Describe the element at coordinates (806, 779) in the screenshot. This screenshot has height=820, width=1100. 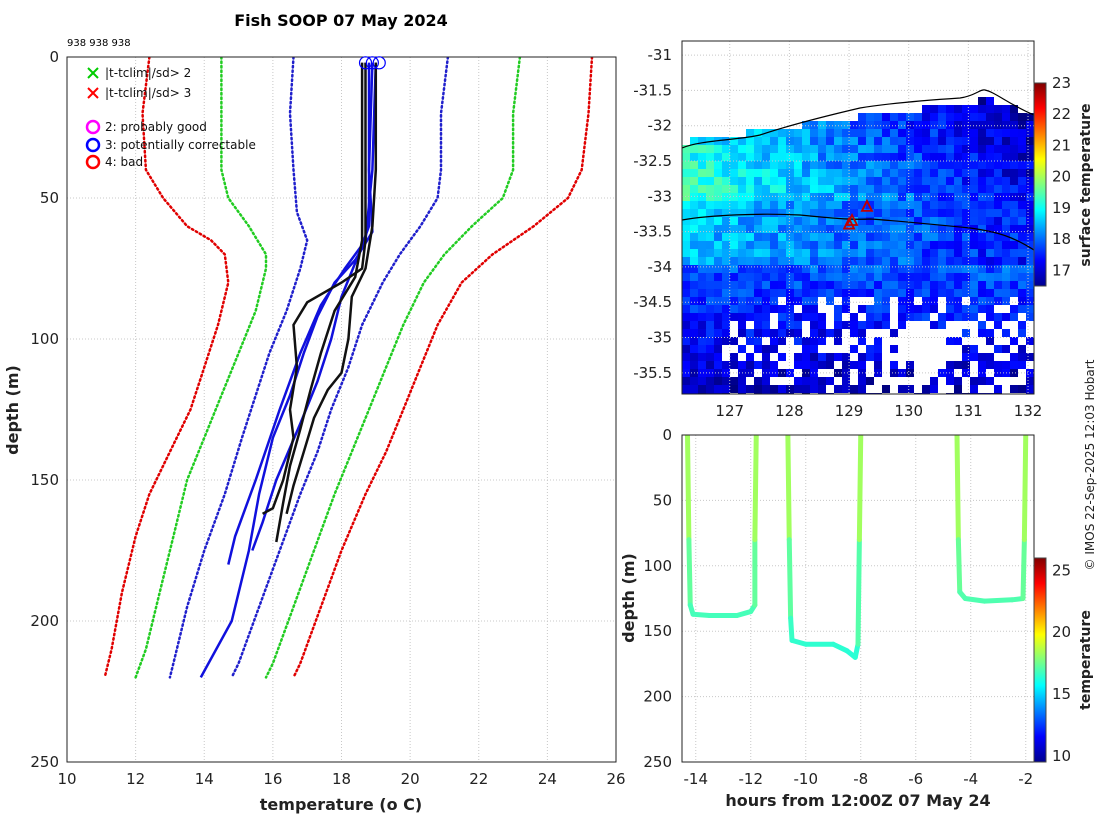
I see `time-depth-xtick-label: -10` at that location.